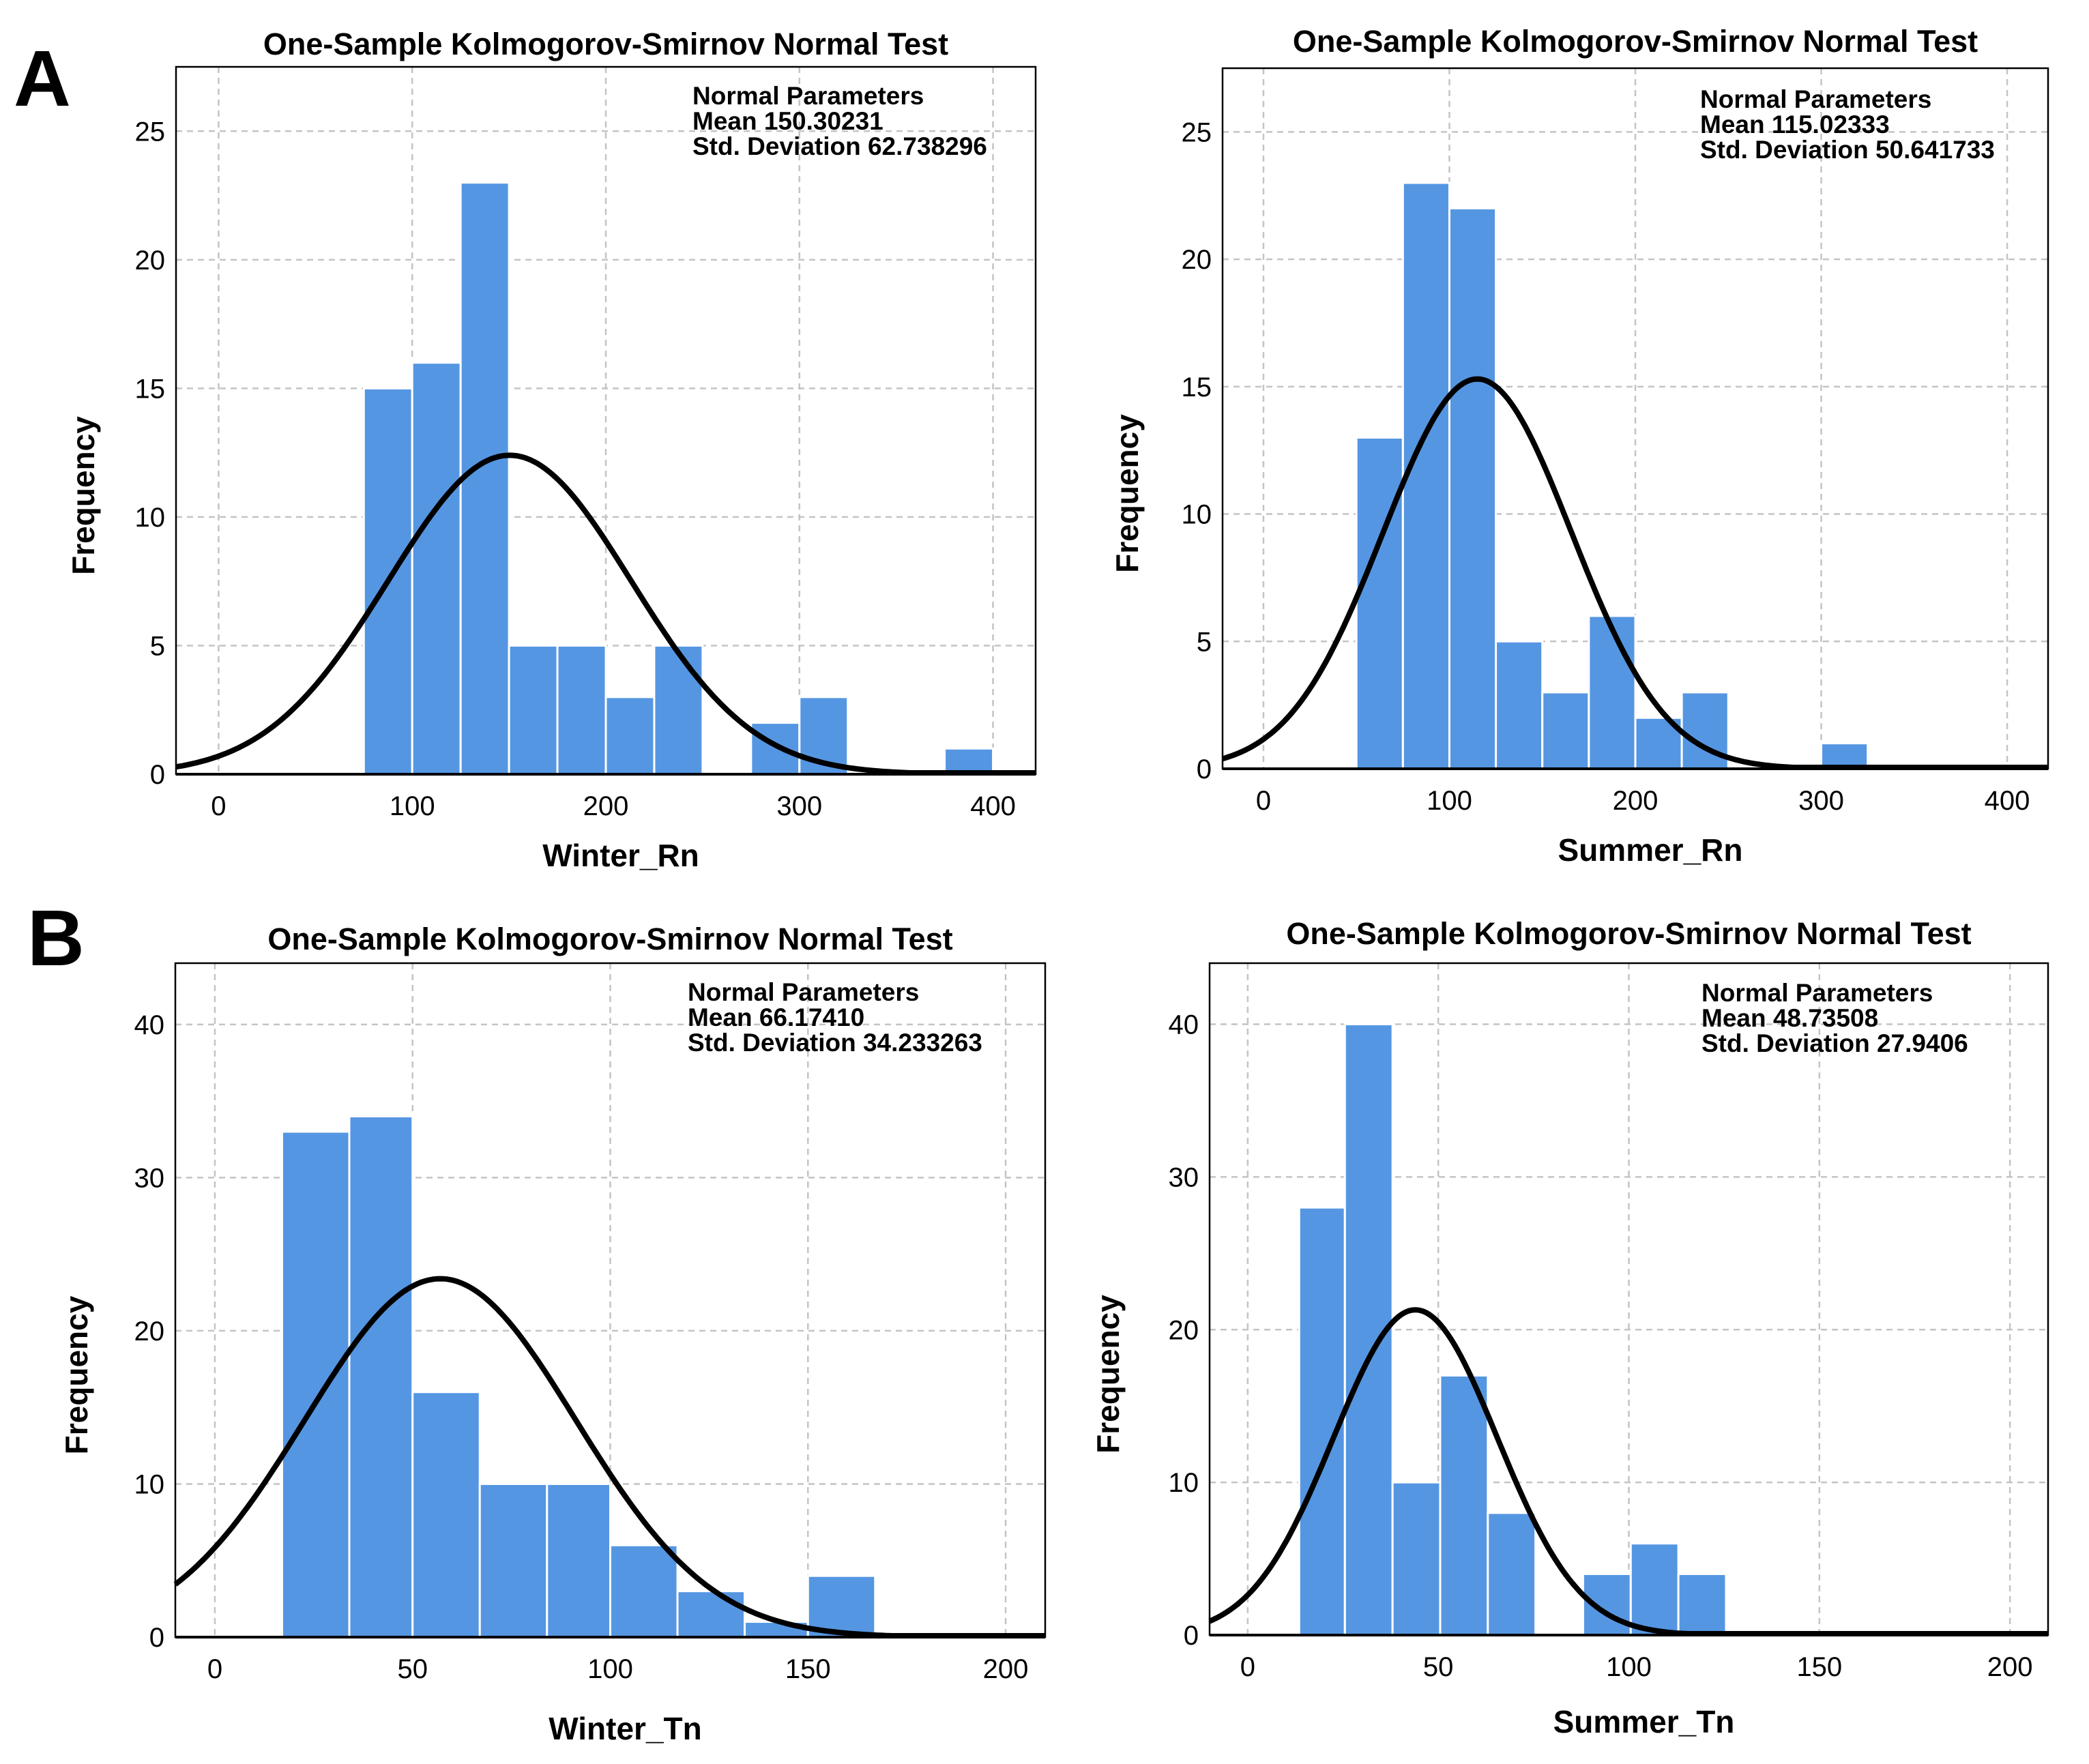 This screenshot has width=2089, height=1764. Describe the element at coordinates (42, 78) in the screenshot. I see `panel-label-a: A` at that location.